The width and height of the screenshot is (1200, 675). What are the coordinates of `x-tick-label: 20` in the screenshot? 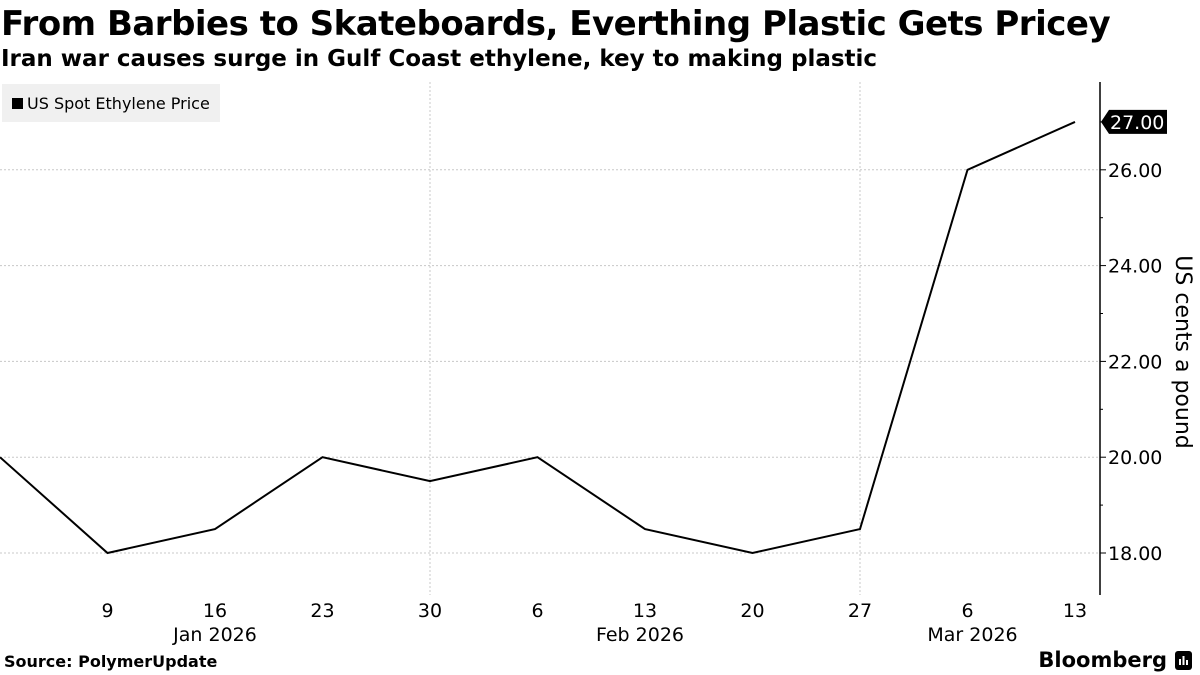 It's located at (752, 611).